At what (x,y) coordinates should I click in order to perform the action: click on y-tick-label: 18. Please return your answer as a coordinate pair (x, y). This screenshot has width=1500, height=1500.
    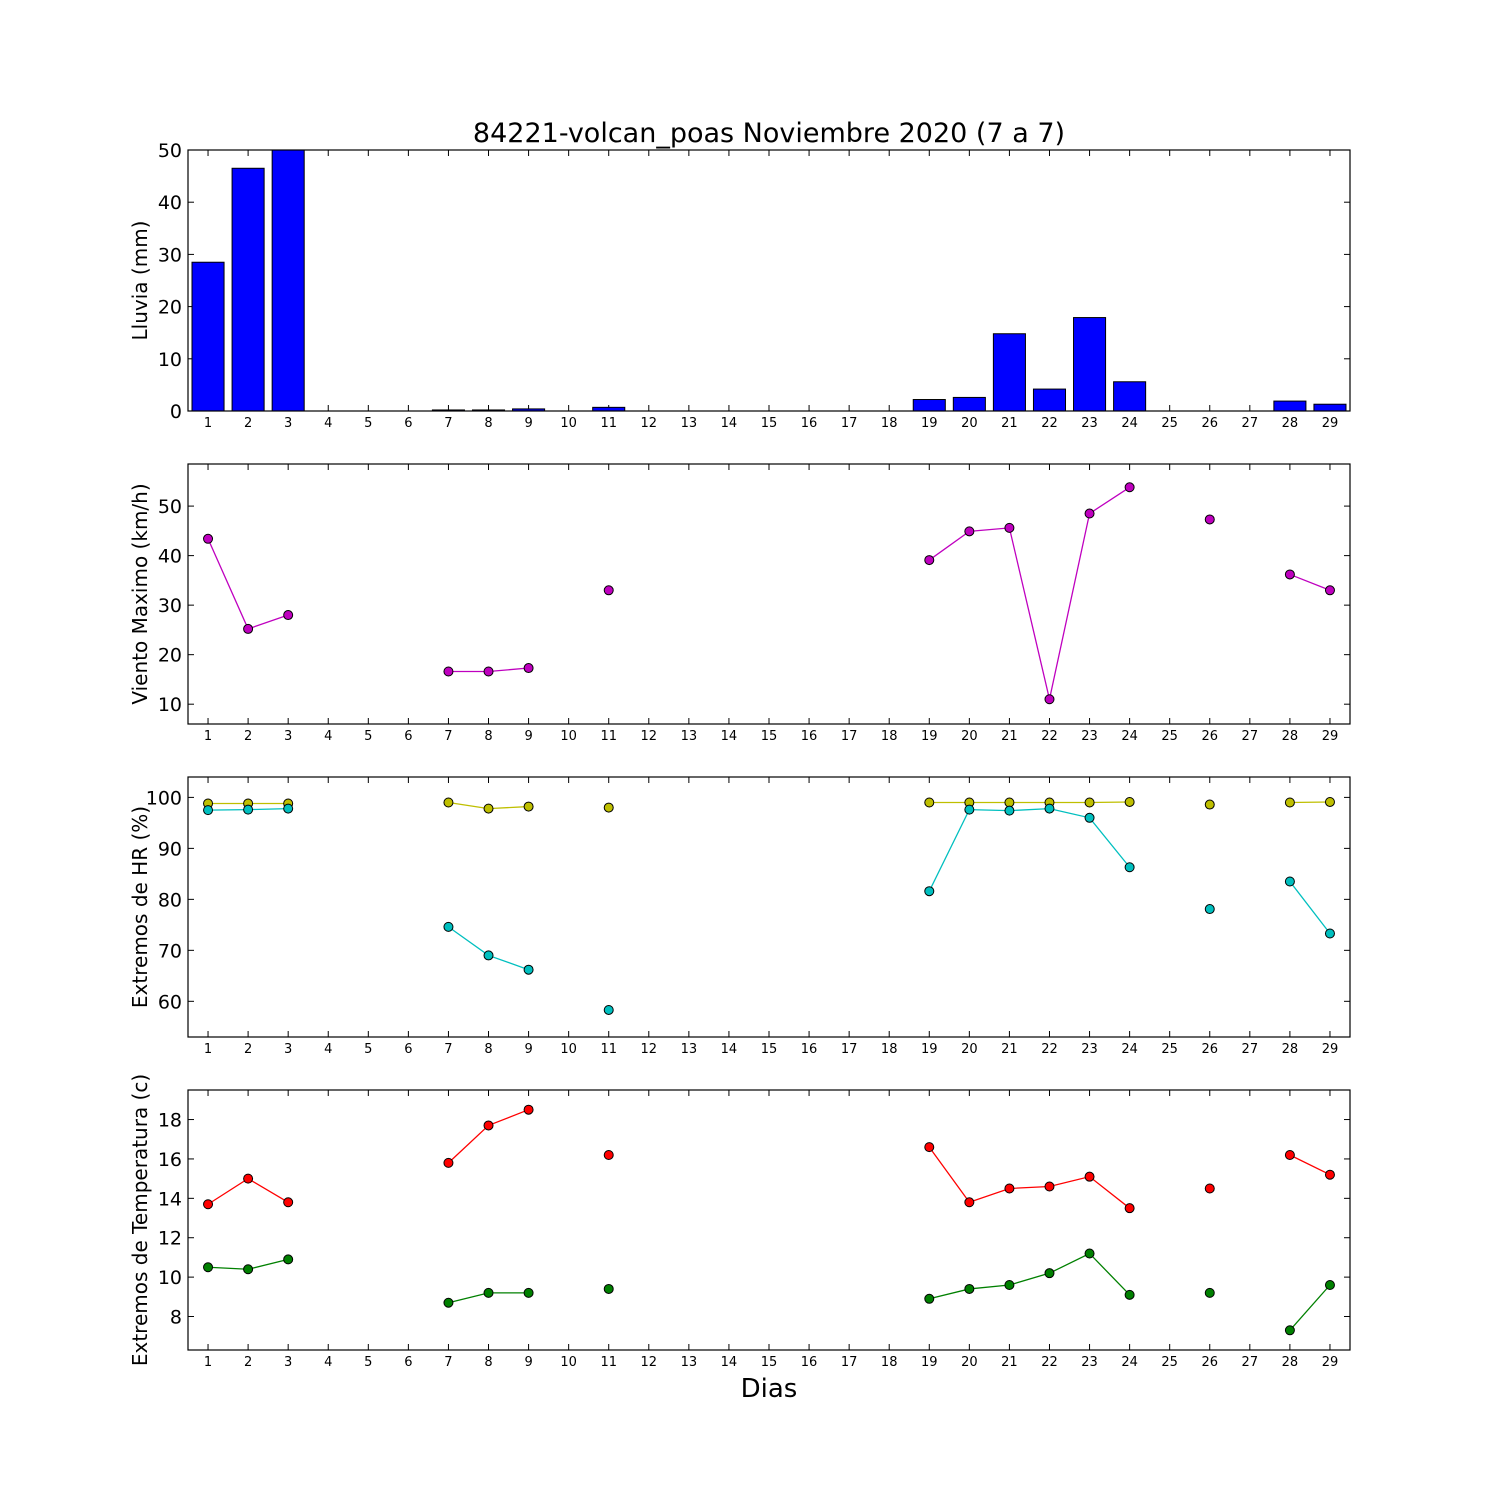
    Looking at the image, I should click on (170, 1121).